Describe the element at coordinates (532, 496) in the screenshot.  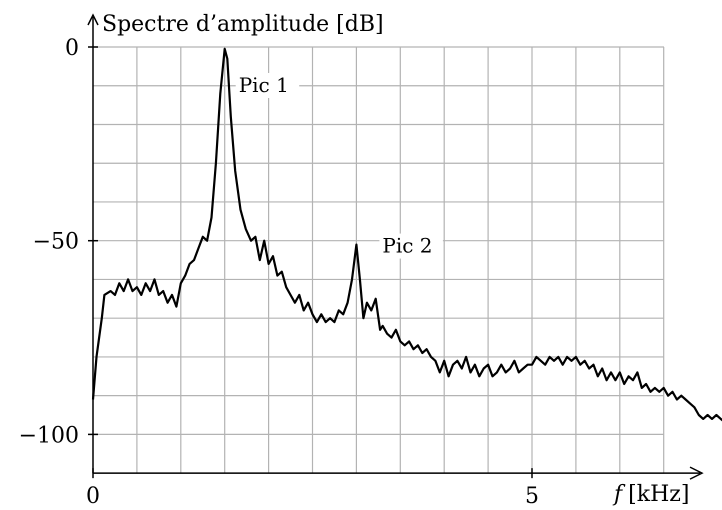
I see `x-tick-label: 5` at that location.